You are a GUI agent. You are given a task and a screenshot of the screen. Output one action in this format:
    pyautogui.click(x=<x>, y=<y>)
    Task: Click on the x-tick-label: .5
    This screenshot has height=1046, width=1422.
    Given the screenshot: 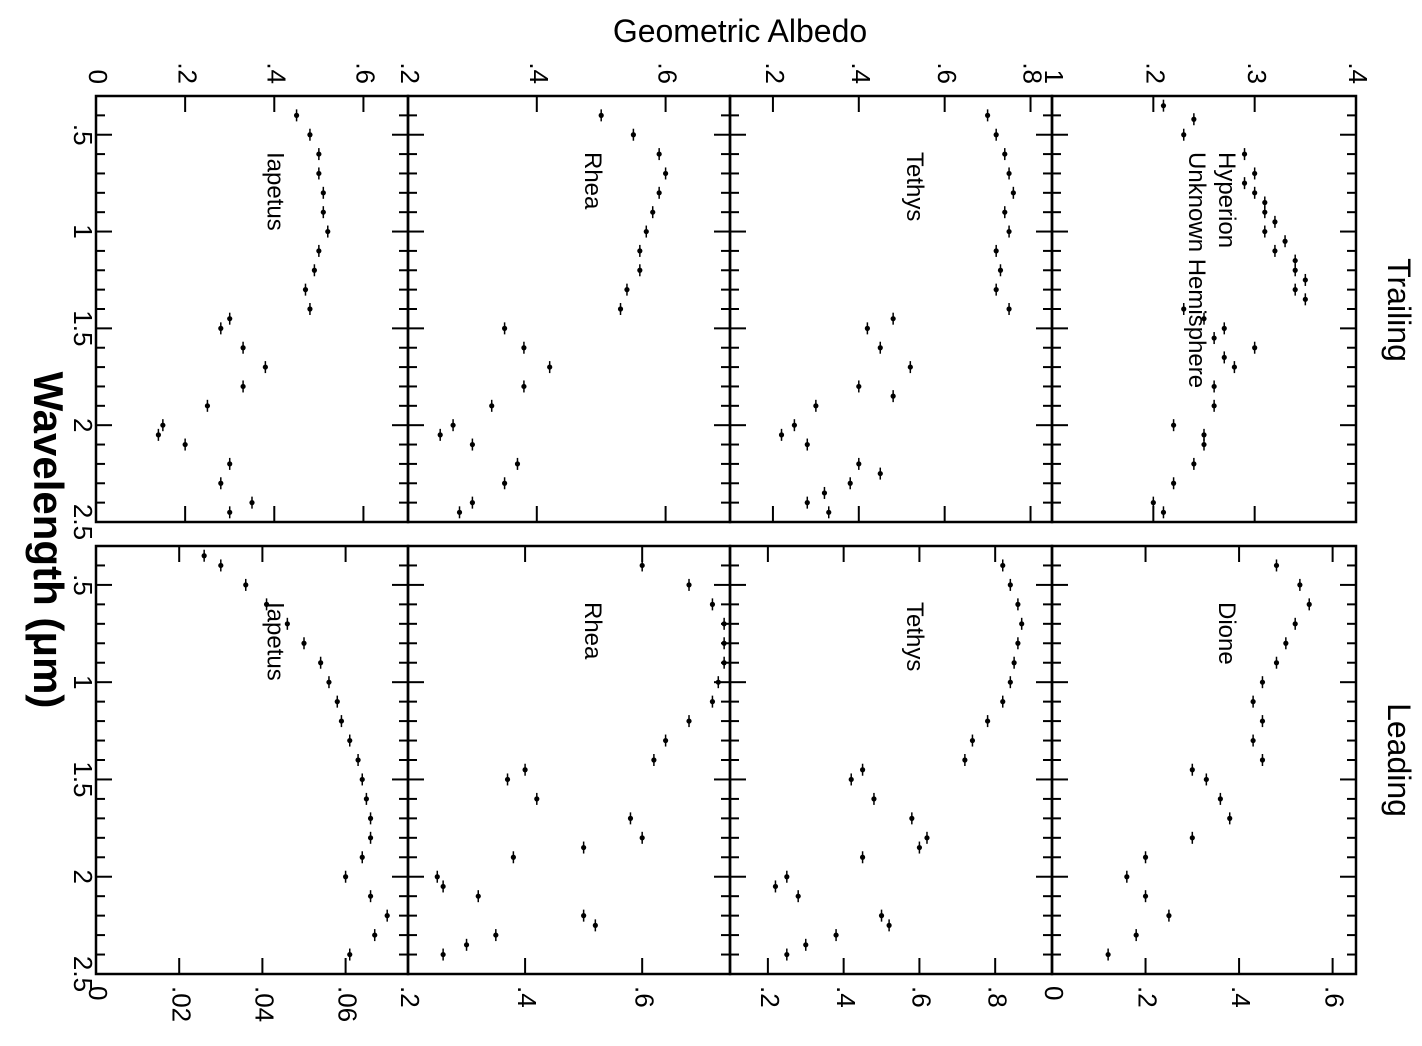 What is the action you would take?
    pyautogui.click(x=83, y=135)
    